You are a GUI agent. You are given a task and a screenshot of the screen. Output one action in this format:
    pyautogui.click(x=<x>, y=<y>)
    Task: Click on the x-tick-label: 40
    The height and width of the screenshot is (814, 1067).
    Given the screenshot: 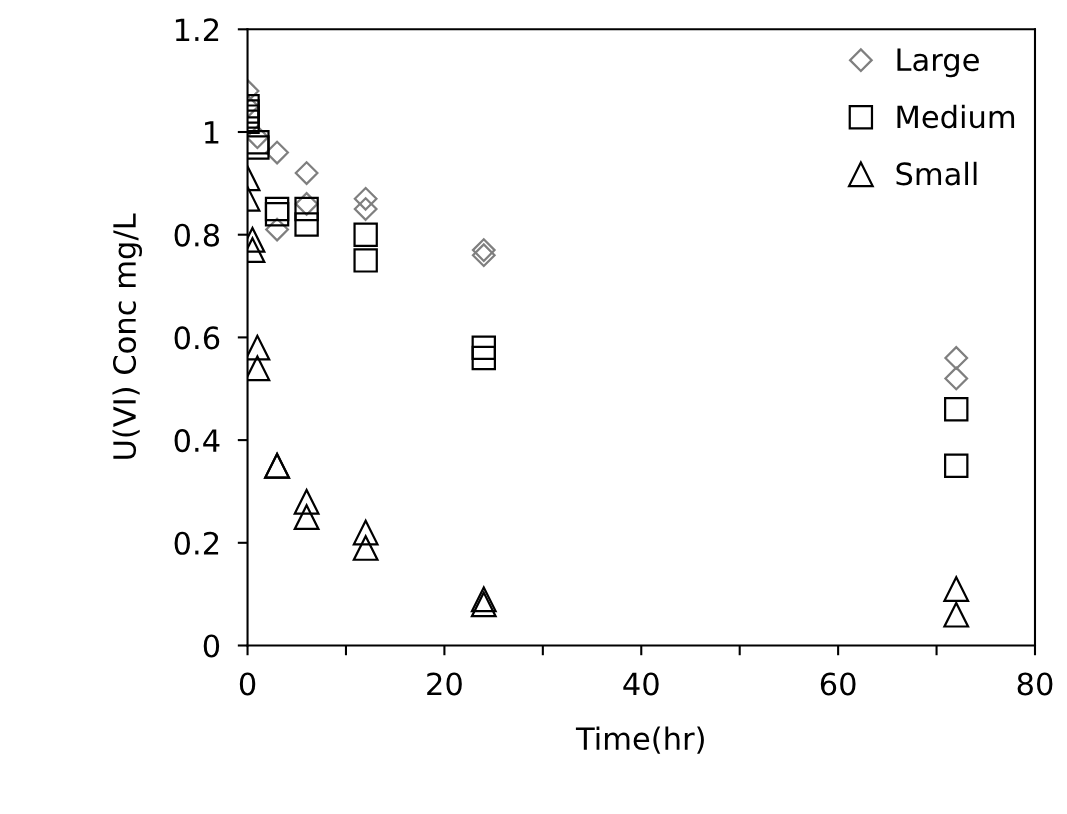 What is the action you would take?
    pyautogui.click(x=641, y=684)
    